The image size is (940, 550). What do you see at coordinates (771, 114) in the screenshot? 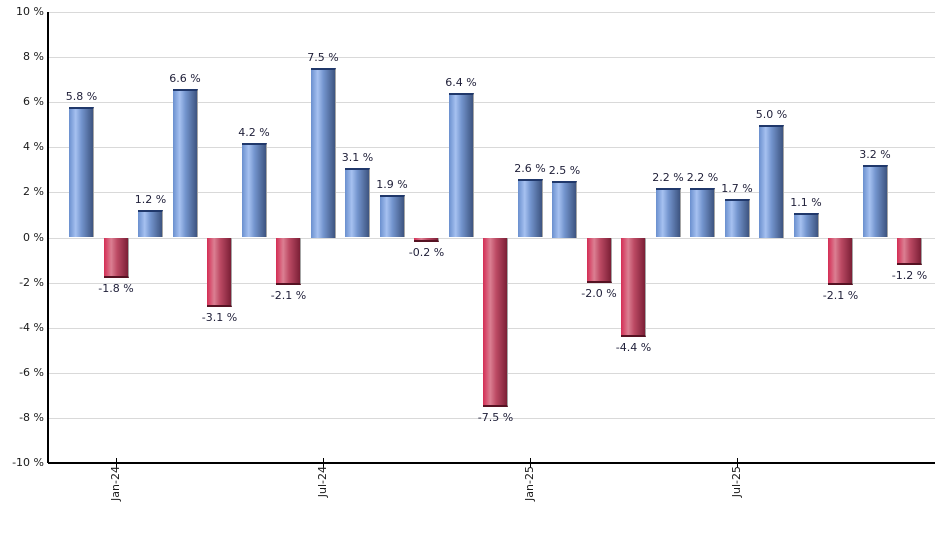
I see `bar-value-label: 5.0 %` at bounding box center [771, 114].